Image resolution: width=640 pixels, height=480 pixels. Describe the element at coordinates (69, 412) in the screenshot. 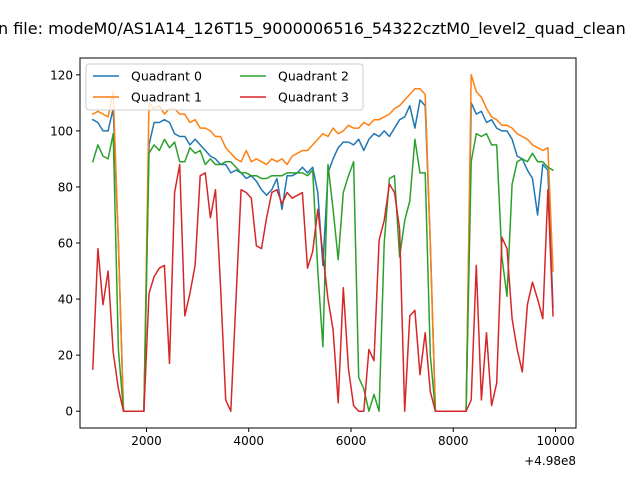

I see `y-tick-label: 0` at that location.